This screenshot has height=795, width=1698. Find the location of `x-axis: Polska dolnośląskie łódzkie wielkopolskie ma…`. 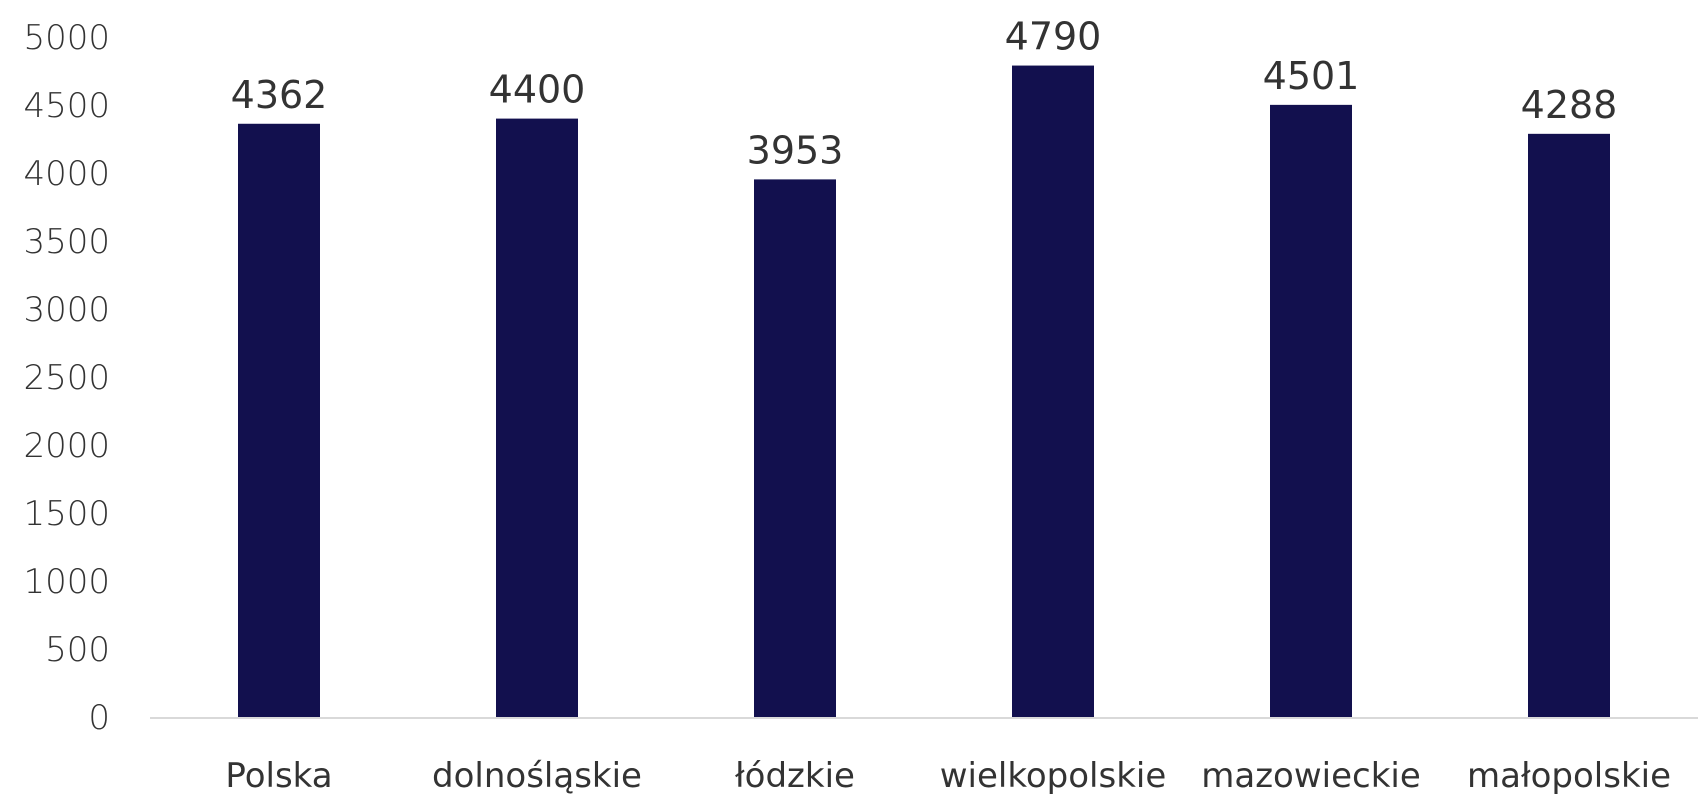

x-axis: Polska dolnośląskie łódzkie wielkopolskie ma… is located at coordinates (924, 756).